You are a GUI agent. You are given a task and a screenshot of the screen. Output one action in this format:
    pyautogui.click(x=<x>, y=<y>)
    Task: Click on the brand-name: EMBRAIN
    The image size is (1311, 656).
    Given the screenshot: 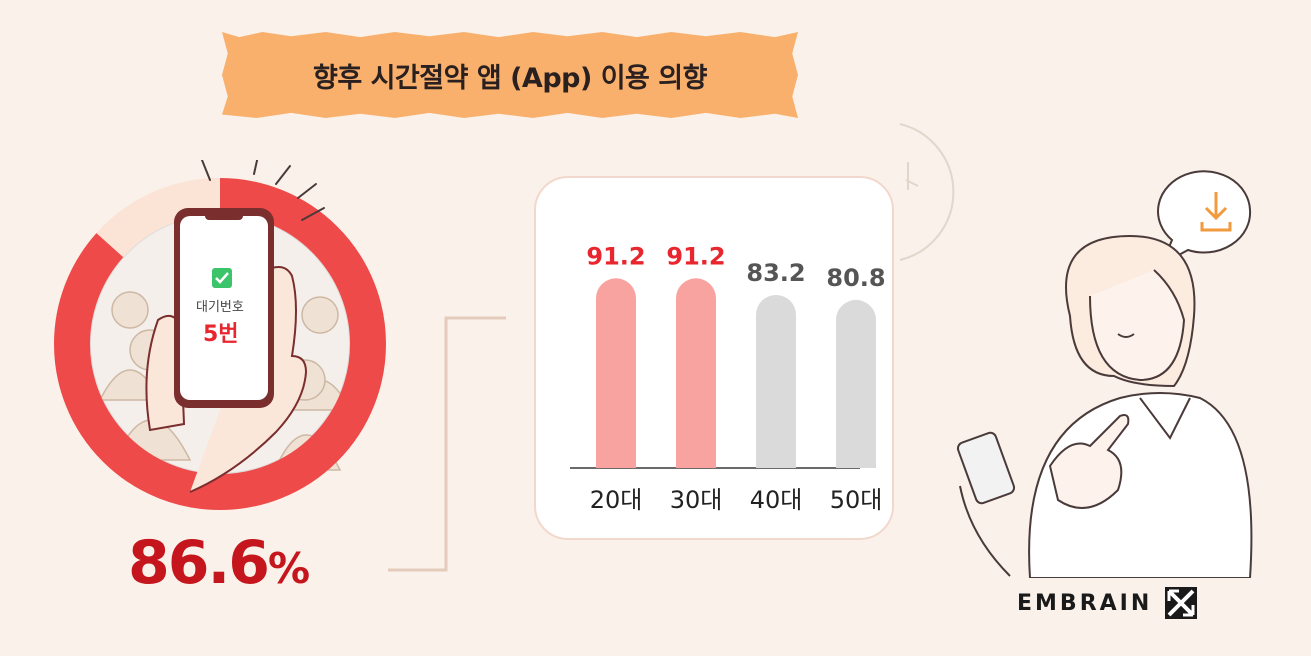 What is the action you would take?
    pyautogui.click(x=1085, y=603)
    